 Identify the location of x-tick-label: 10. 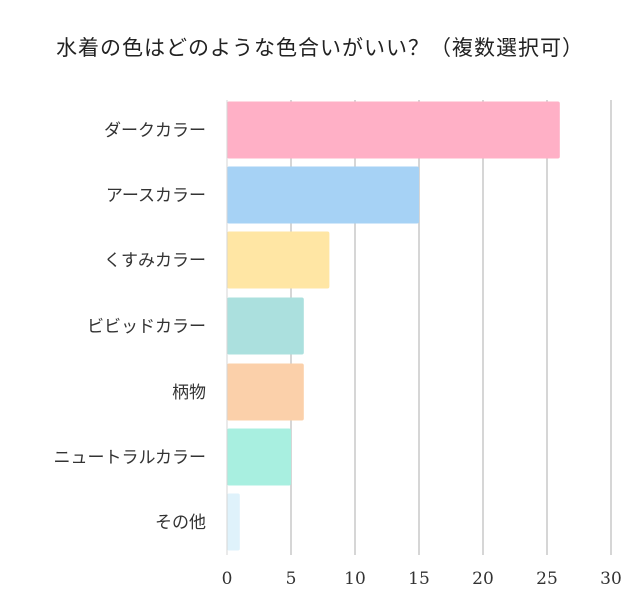
(355, 579).